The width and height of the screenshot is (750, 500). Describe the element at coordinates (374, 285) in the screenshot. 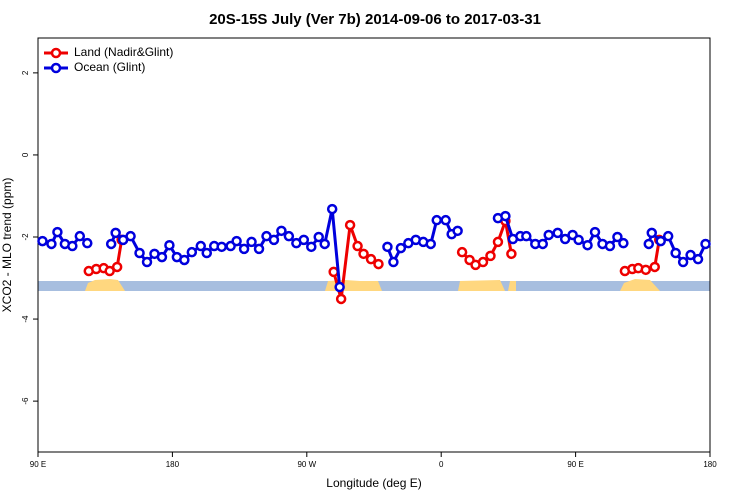

I see `land-ocean-strip` at that location.